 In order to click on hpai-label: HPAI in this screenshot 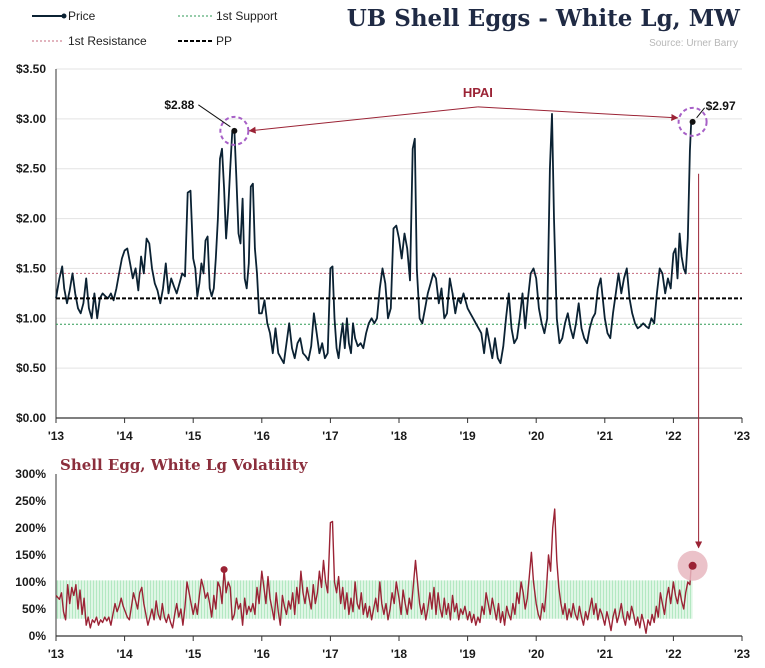, I will do `click(478, 92)`.